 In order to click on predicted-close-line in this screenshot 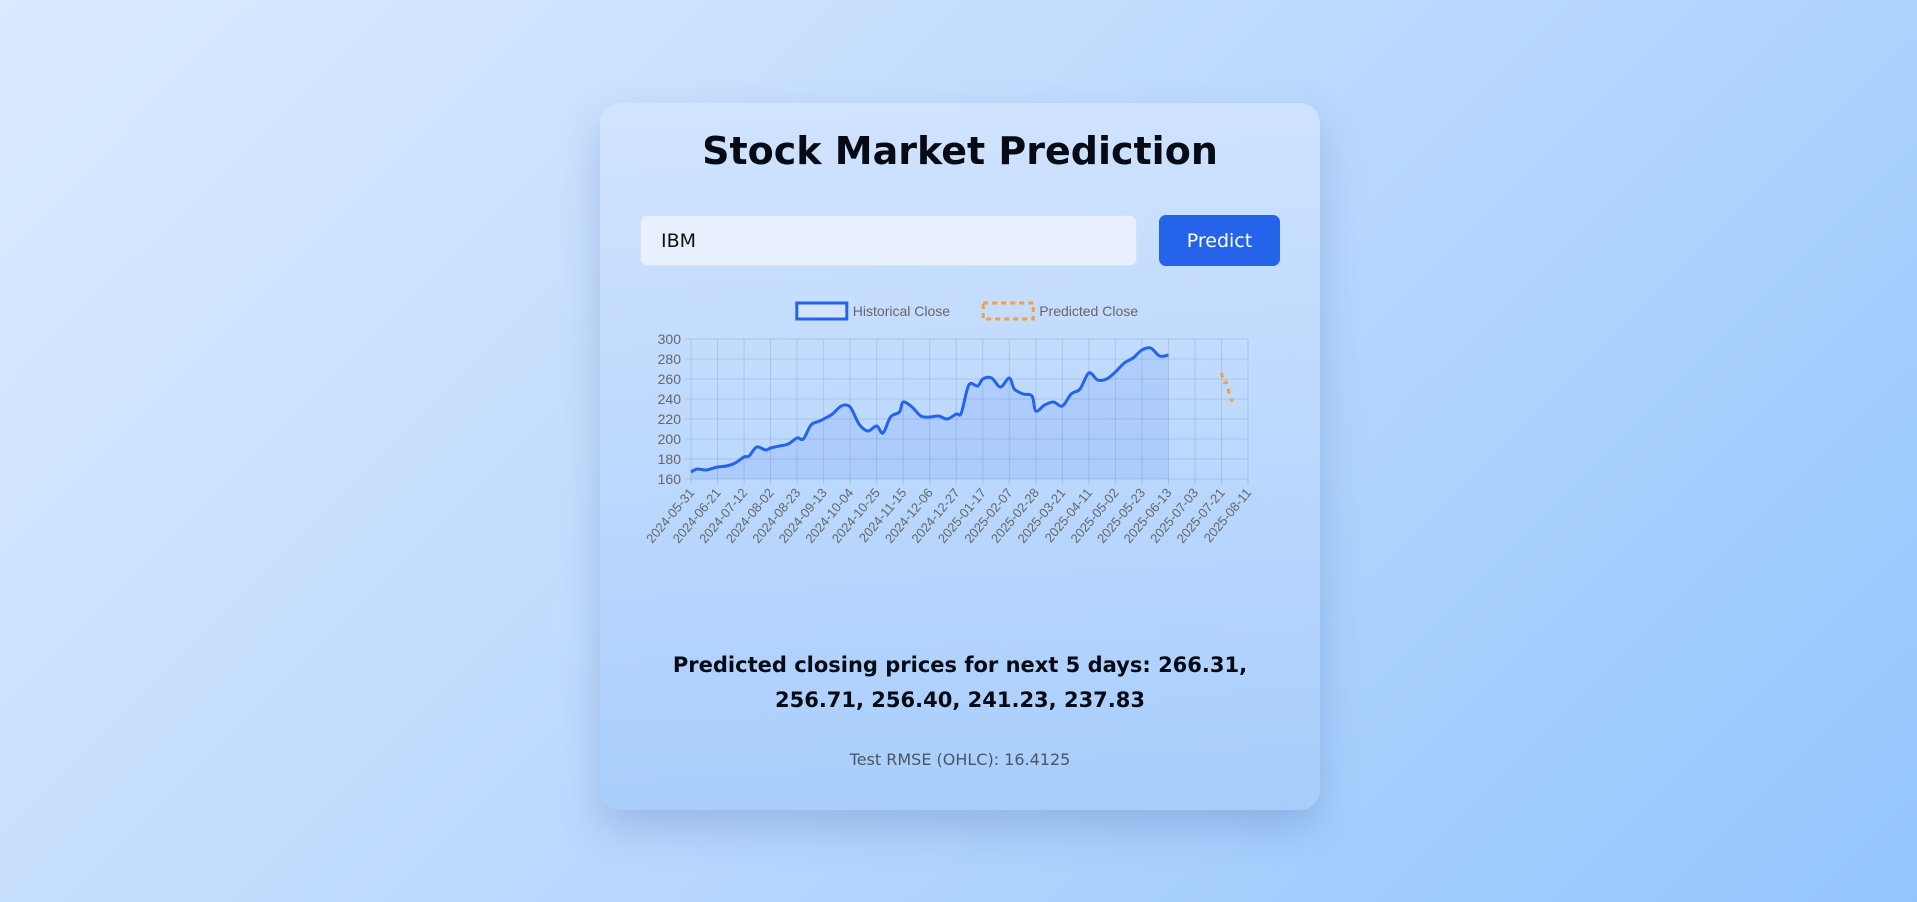, I will do `click(1227, 387)`.